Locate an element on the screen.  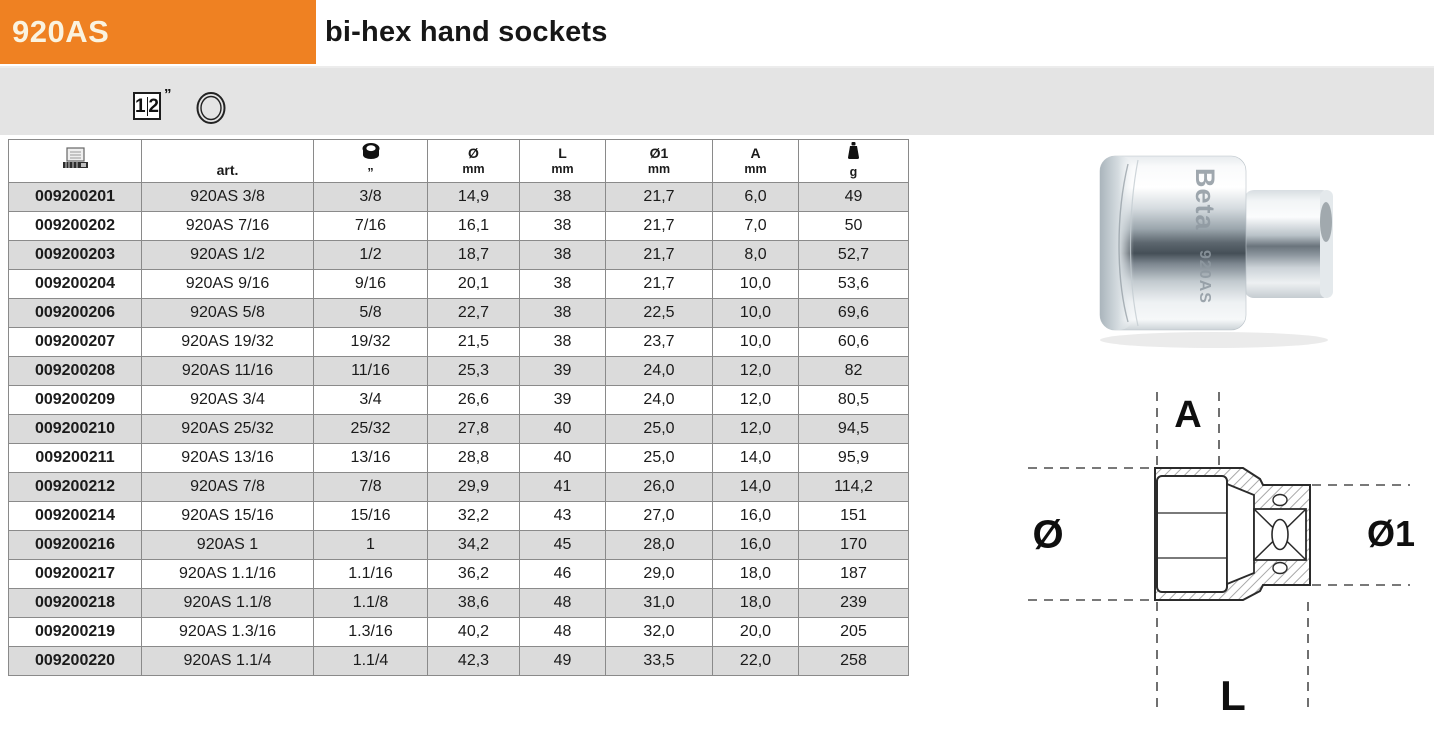
cell-art: 920AS 7/8 is located at coordinates (227, 487).